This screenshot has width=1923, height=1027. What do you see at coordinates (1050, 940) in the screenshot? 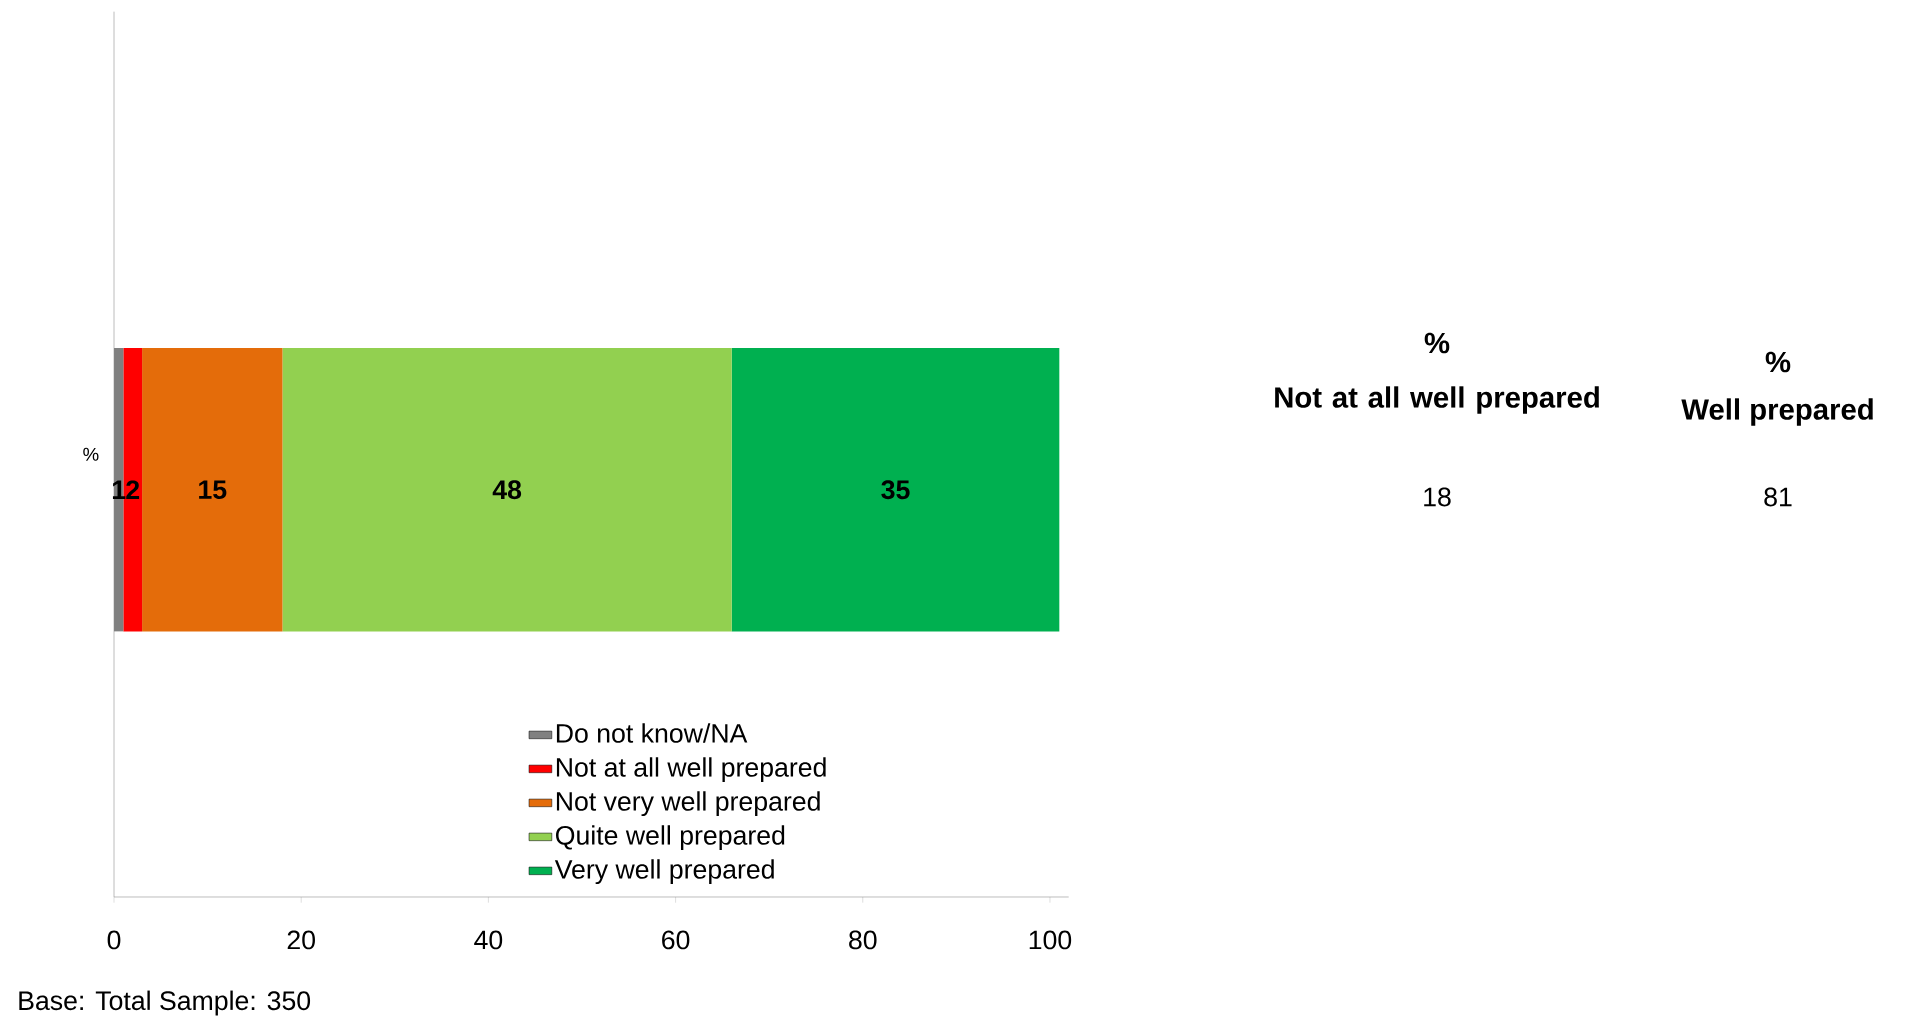
I see `x-tick-label: 100` at bounding box center [1050, 940].